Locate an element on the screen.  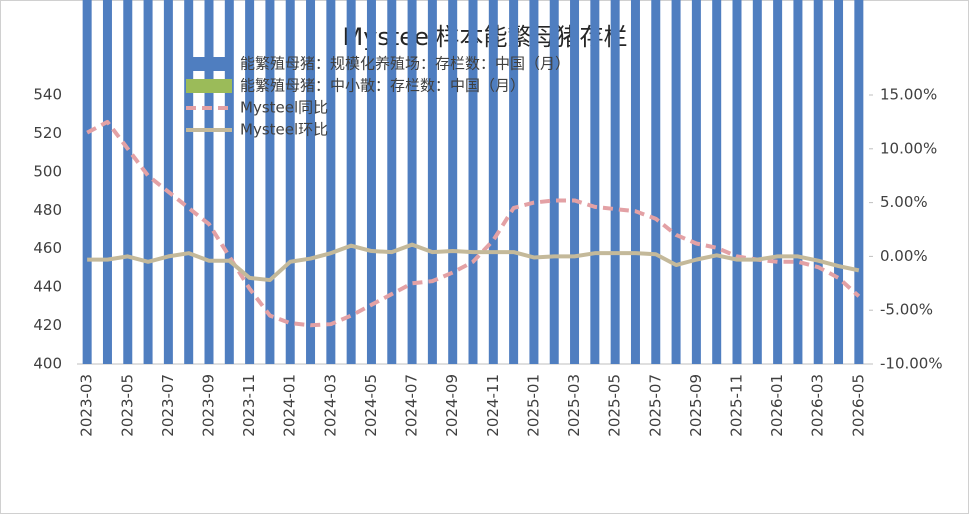
y2-tick-label: -10.00% is located at coordinates (911, 364).